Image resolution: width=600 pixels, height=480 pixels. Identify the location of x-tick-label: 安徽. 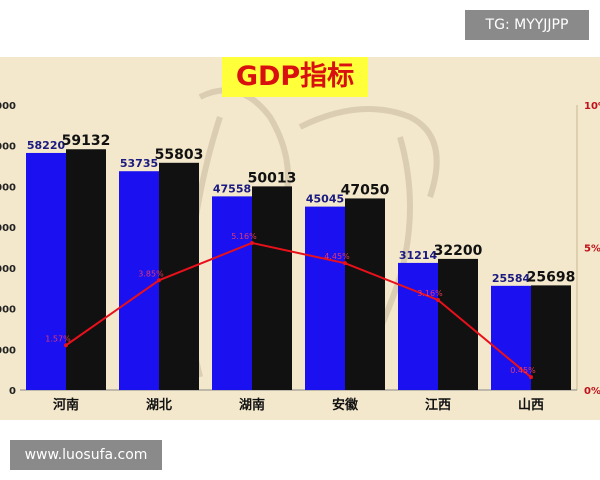
(345, 405).